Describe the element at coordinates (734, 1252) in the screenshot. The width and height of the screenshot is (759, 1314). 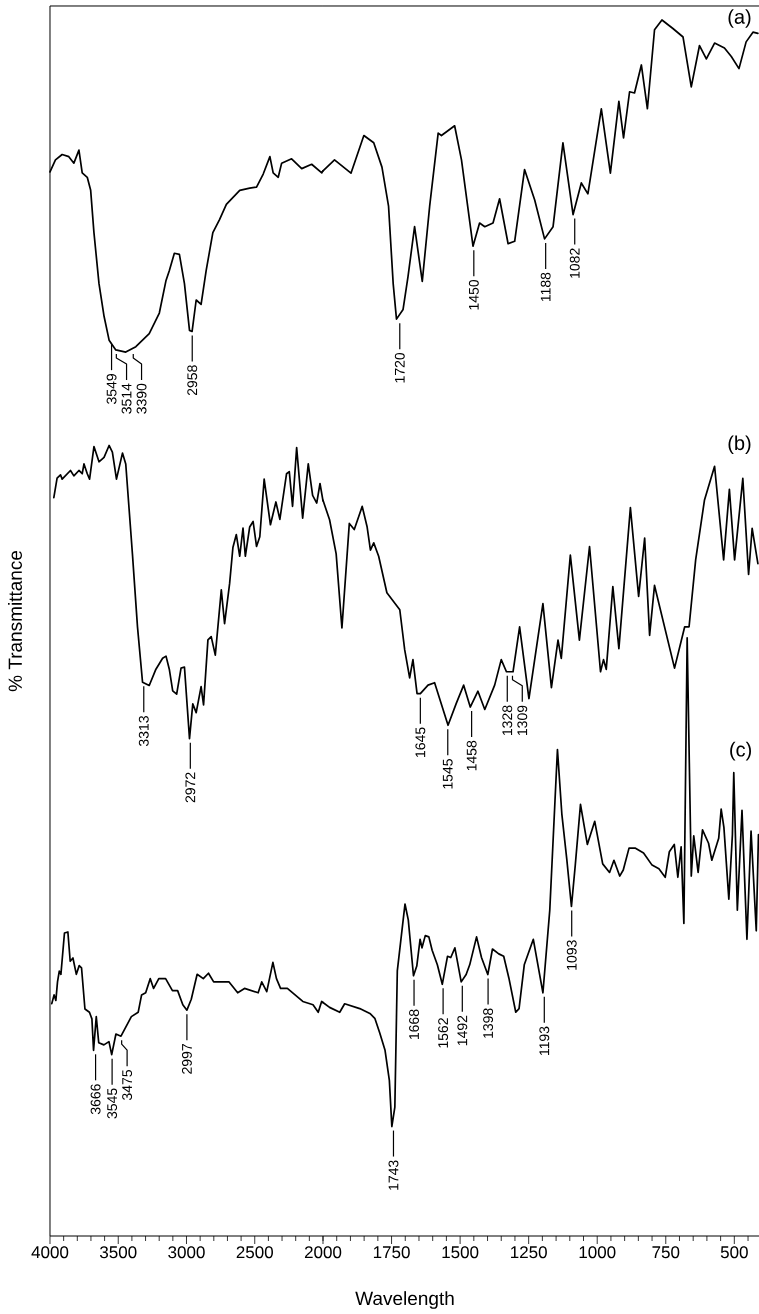
I see `x-tick-label: 500` at that location.